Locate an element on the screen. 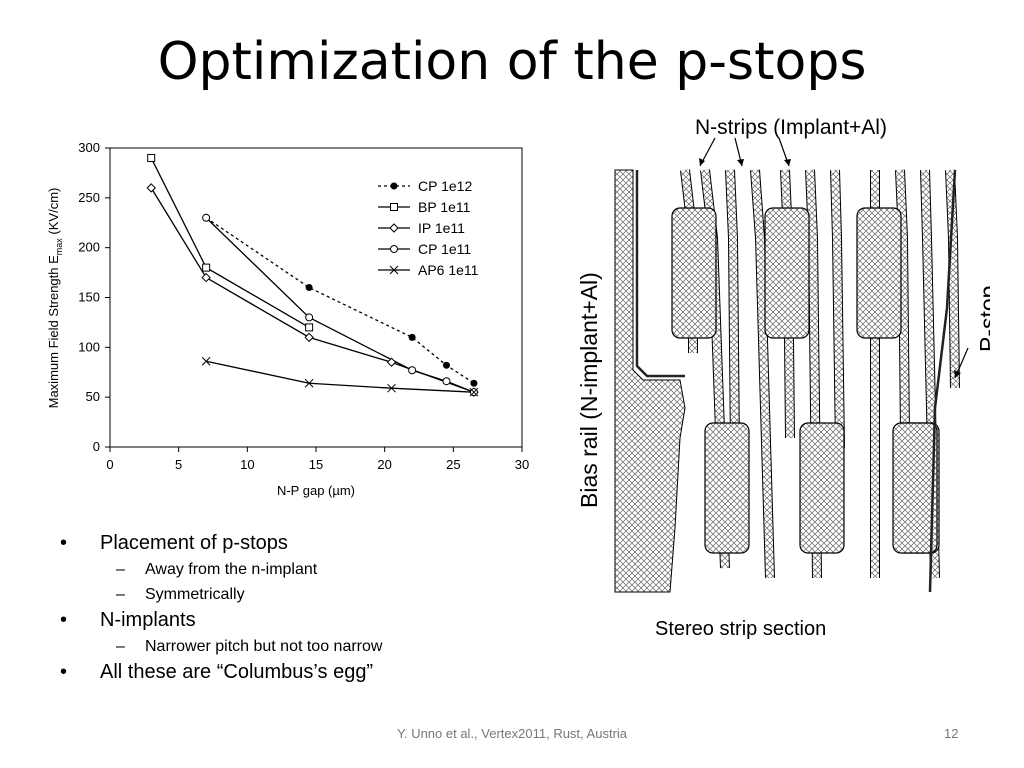 This screenshot has width=1024, height=768. x-tick-label: 30 is located at coordinates (522, 464).